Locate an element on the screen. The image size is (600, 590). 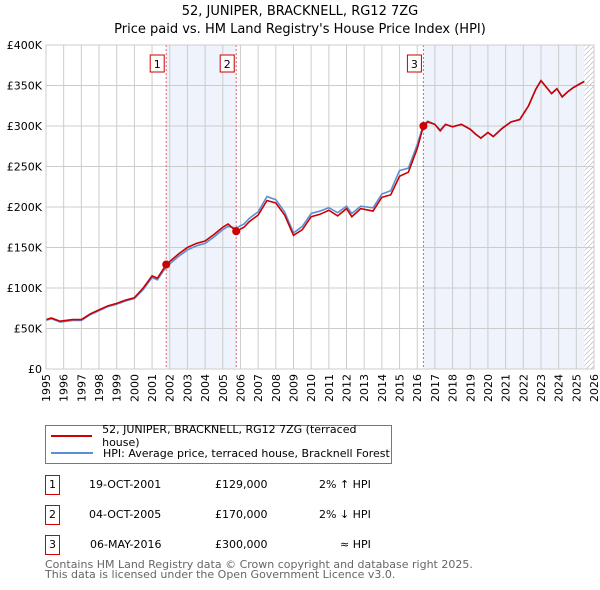
x-tick-label: 2008 is located at coordinates (276, 388).